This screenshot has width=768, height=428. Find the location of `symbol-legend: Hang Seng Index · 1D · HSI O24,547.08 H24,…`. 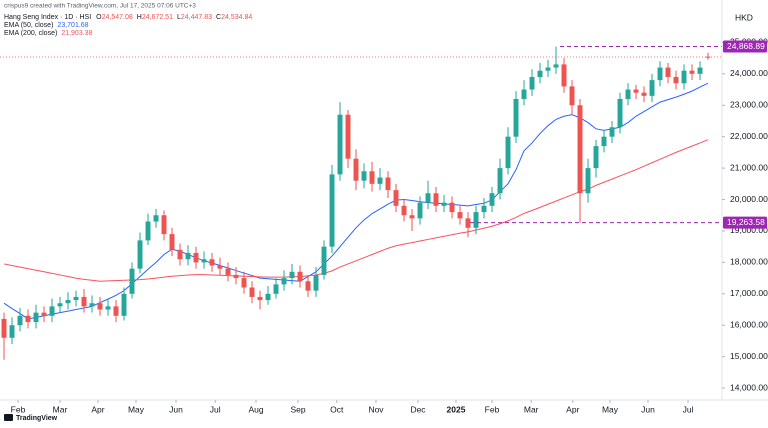

symbol-legend: Hang Seng Index · 1D · HSI O24,547.08 H24,… is located at coordinates (128, 17).